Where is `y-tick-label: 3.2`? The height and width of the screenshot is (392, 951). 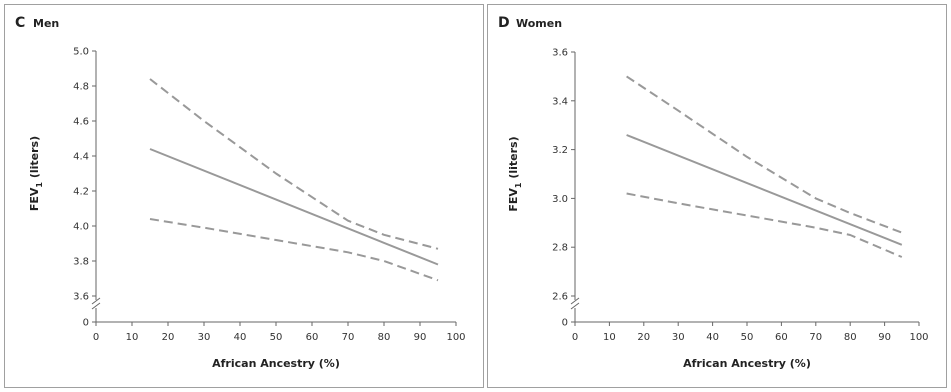 y-tick-label: 3.2 is located at coordinates (560, 150).